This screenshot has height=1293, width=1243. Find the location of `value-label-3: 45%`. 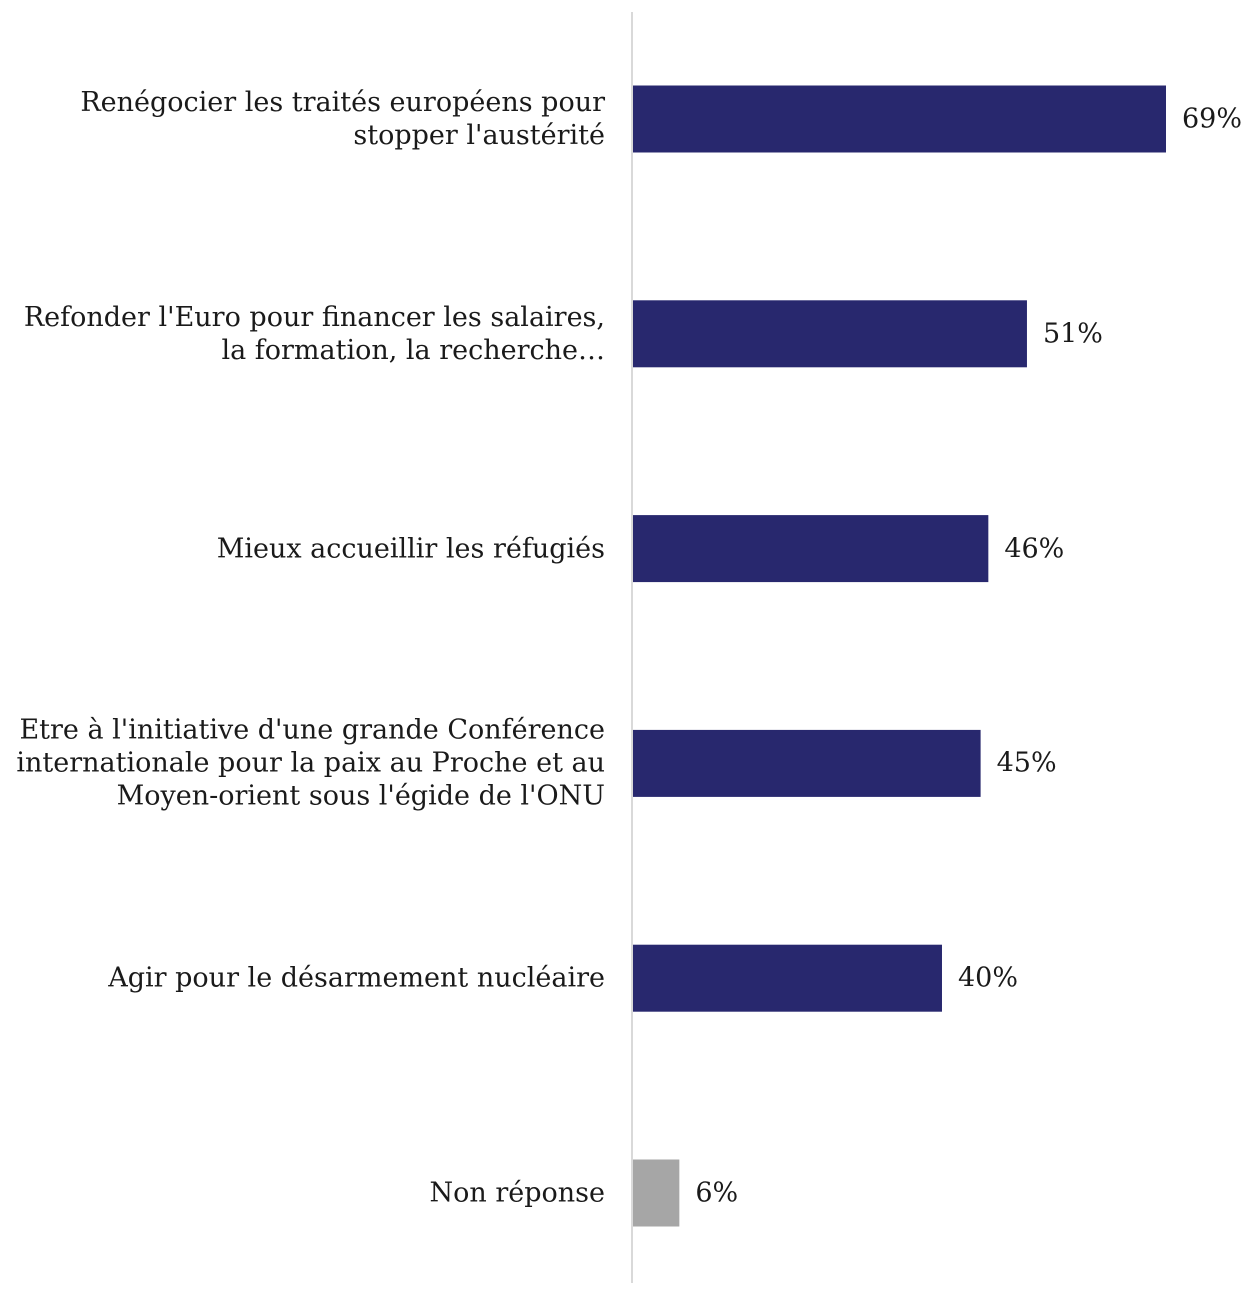

value-label-3: 45% is located at coordinates (1026, 763).